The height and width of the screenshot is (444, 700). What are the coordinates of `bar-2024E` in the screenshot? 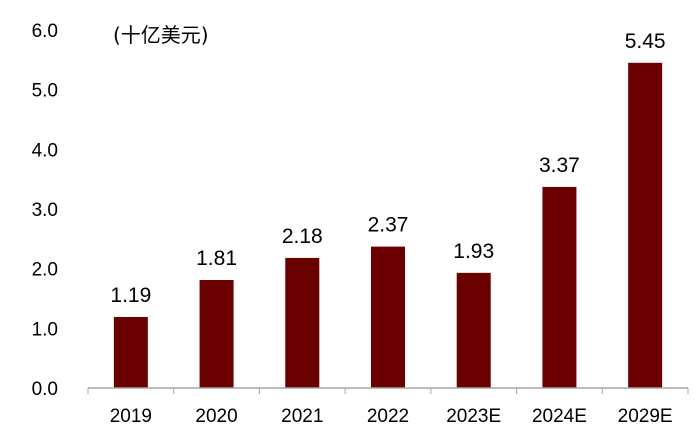 It's located at (559, 287).